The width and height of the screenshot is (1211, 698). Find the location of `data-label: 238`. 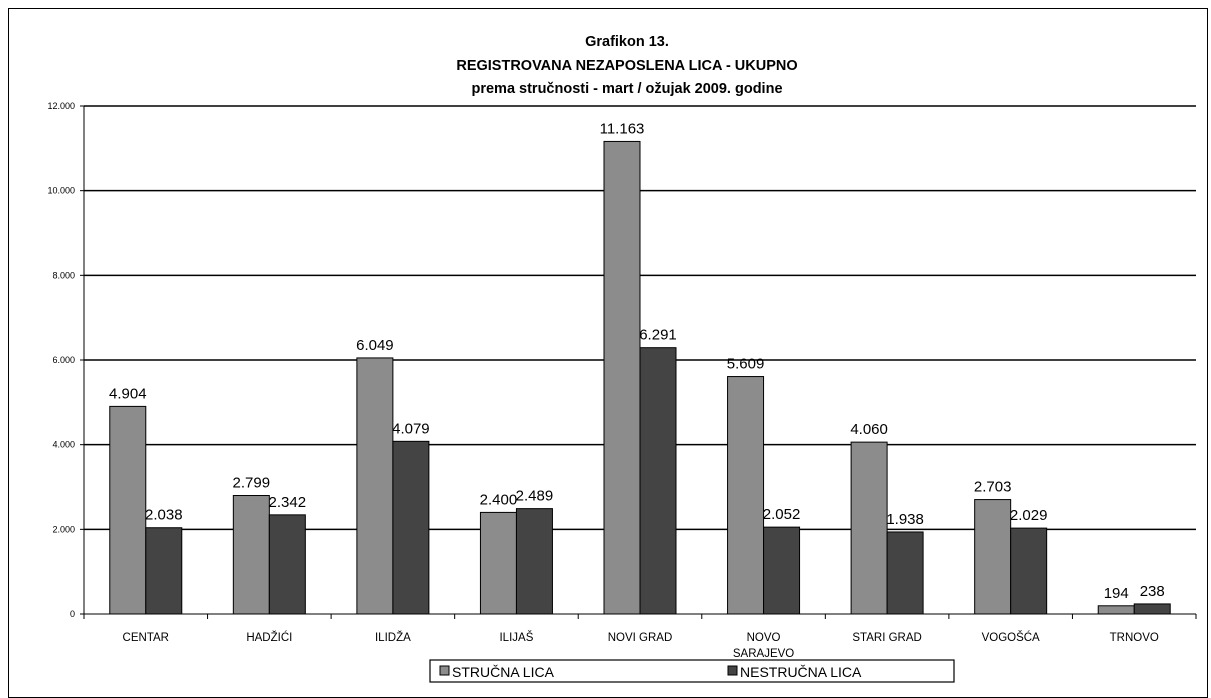

data-label: 238 is located at coordinates (1152, 591).